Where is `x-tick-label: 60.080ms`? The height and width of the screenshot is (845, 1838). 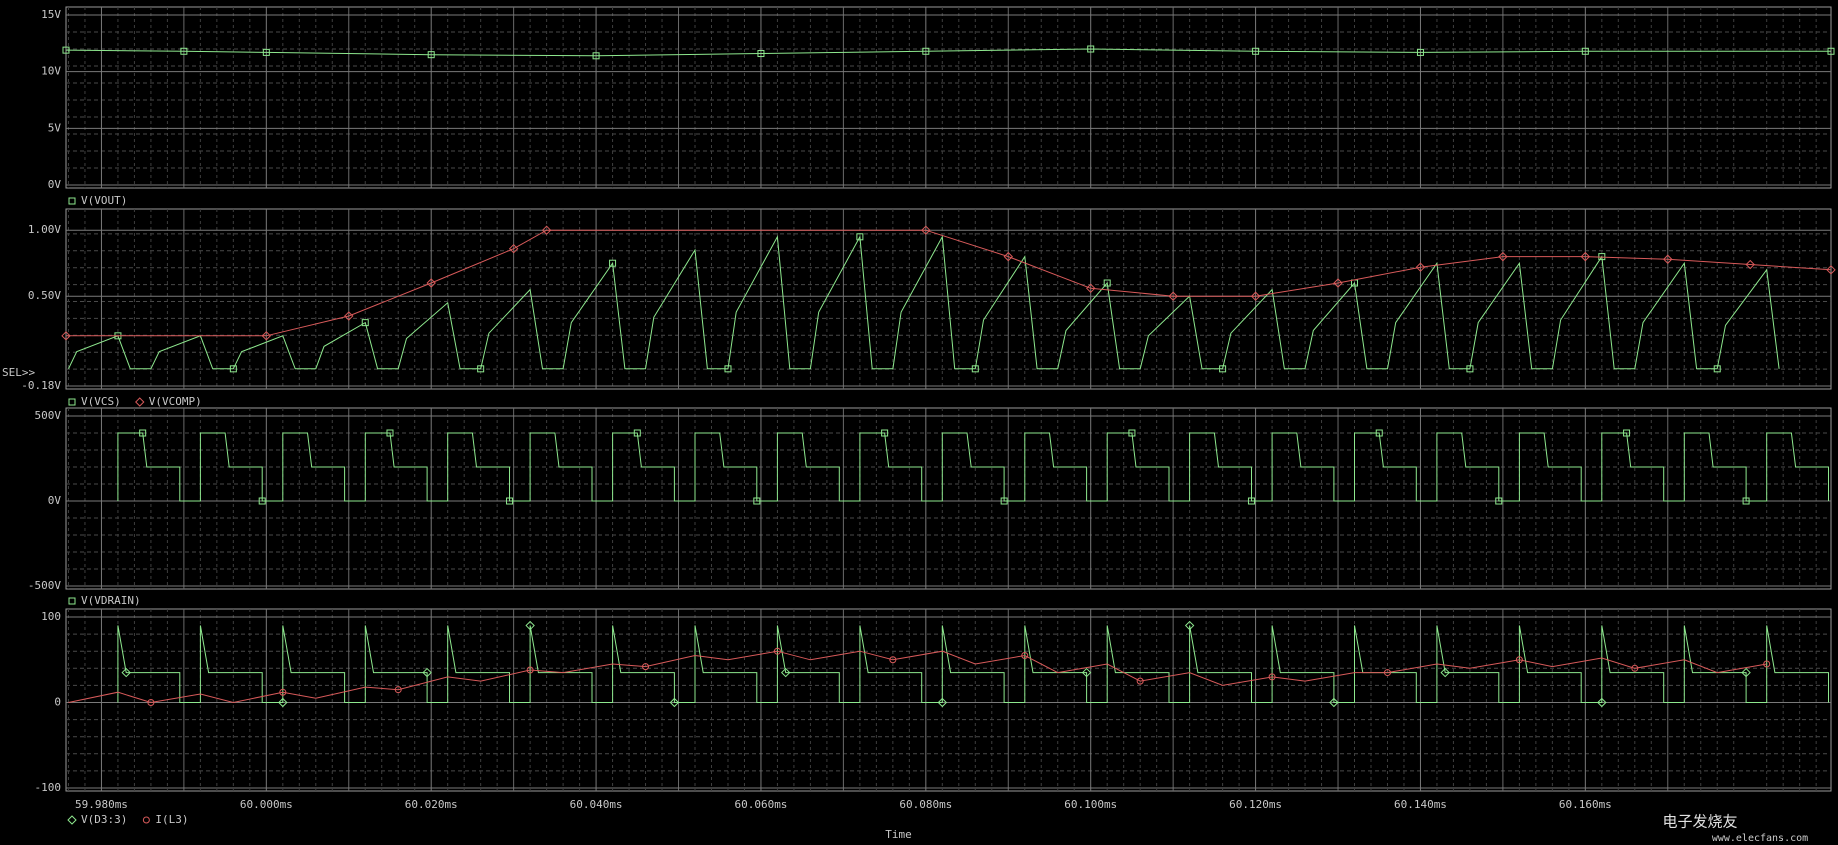 x-tick-label: 60.080ms is located at coordinates (925, 804).